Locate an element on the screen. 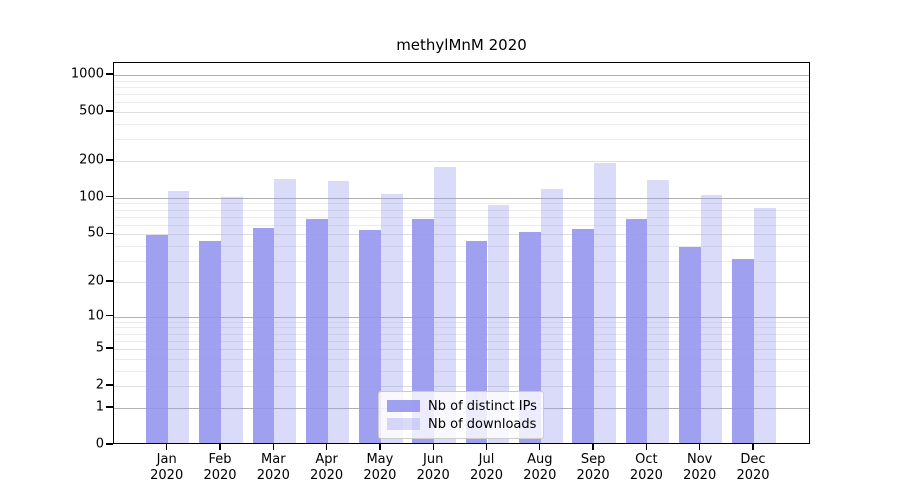 This screenshot has width=900, height=500. x-tick-month: Mar is located at coordinates (273, 459).